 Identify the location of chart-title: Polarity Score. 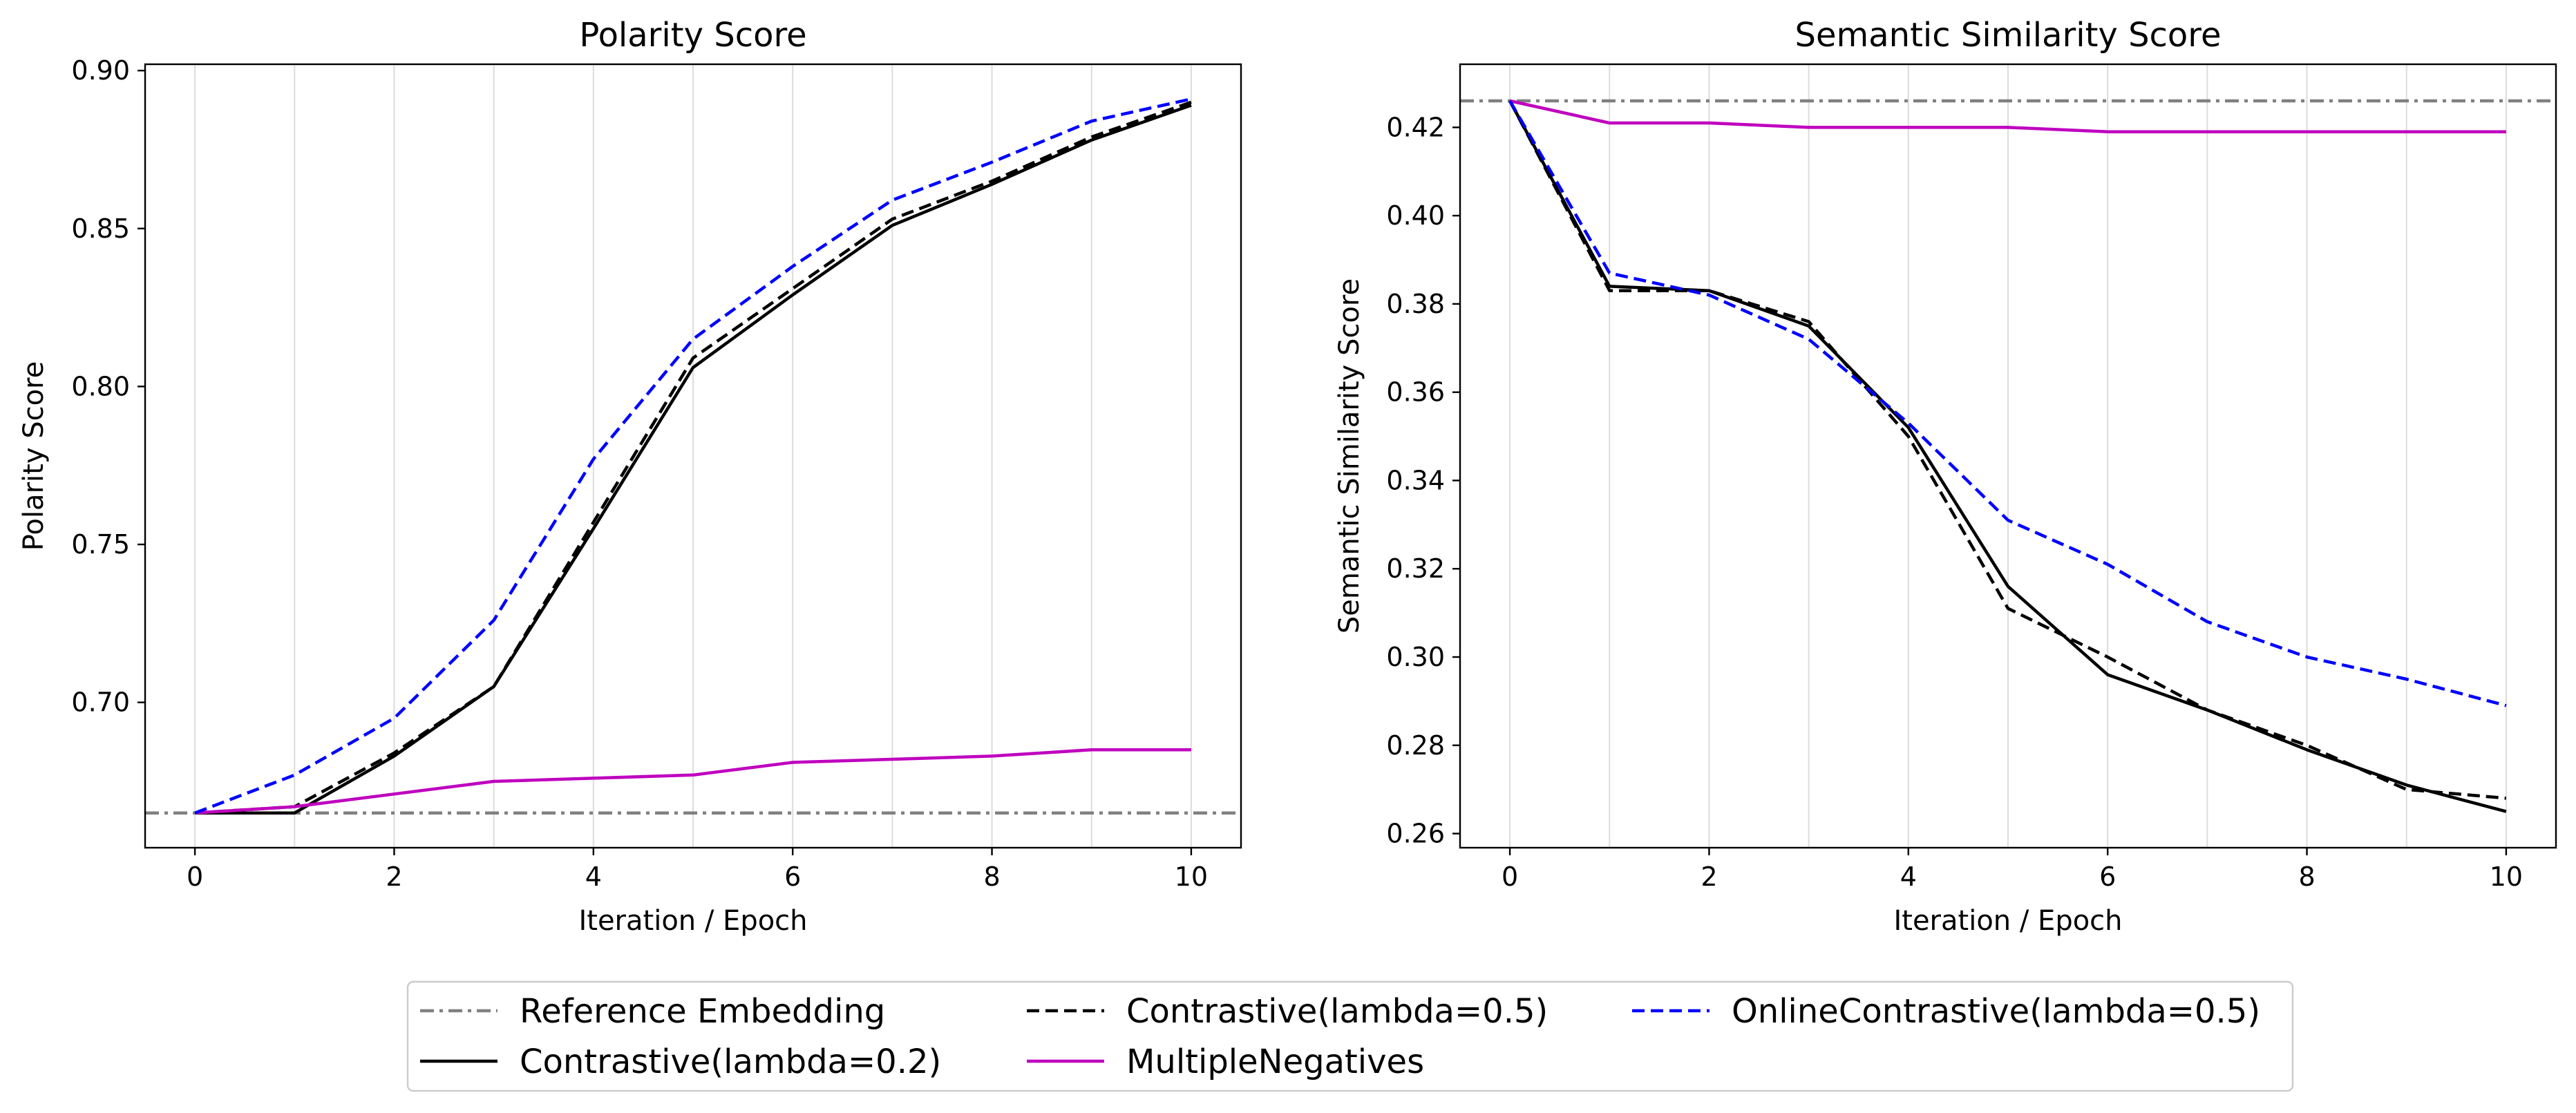
(692, 35).